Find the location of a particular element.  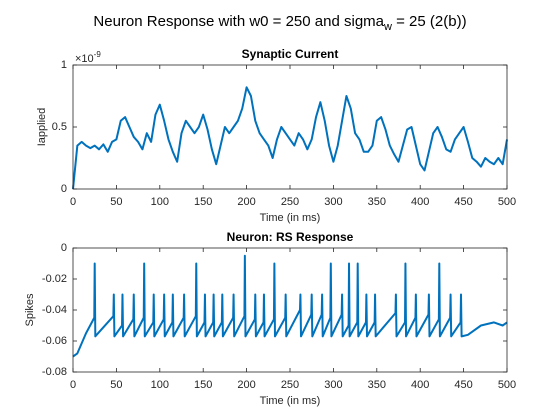

y-tick-label: -0.06 is located at coordinates (54, 341).